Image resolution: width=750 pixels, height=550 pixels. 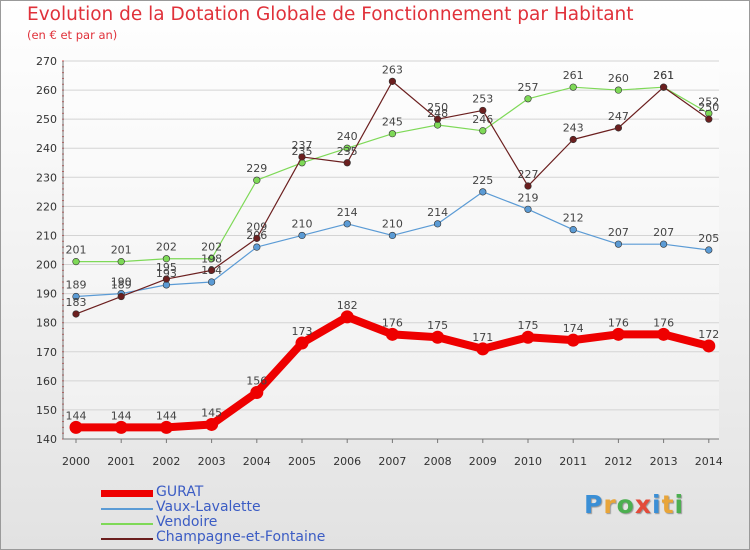 What do you see at coordinates (46, 323) in the screenshot?
I see `y-tick-label: 180` at bounding box center [46, 323].